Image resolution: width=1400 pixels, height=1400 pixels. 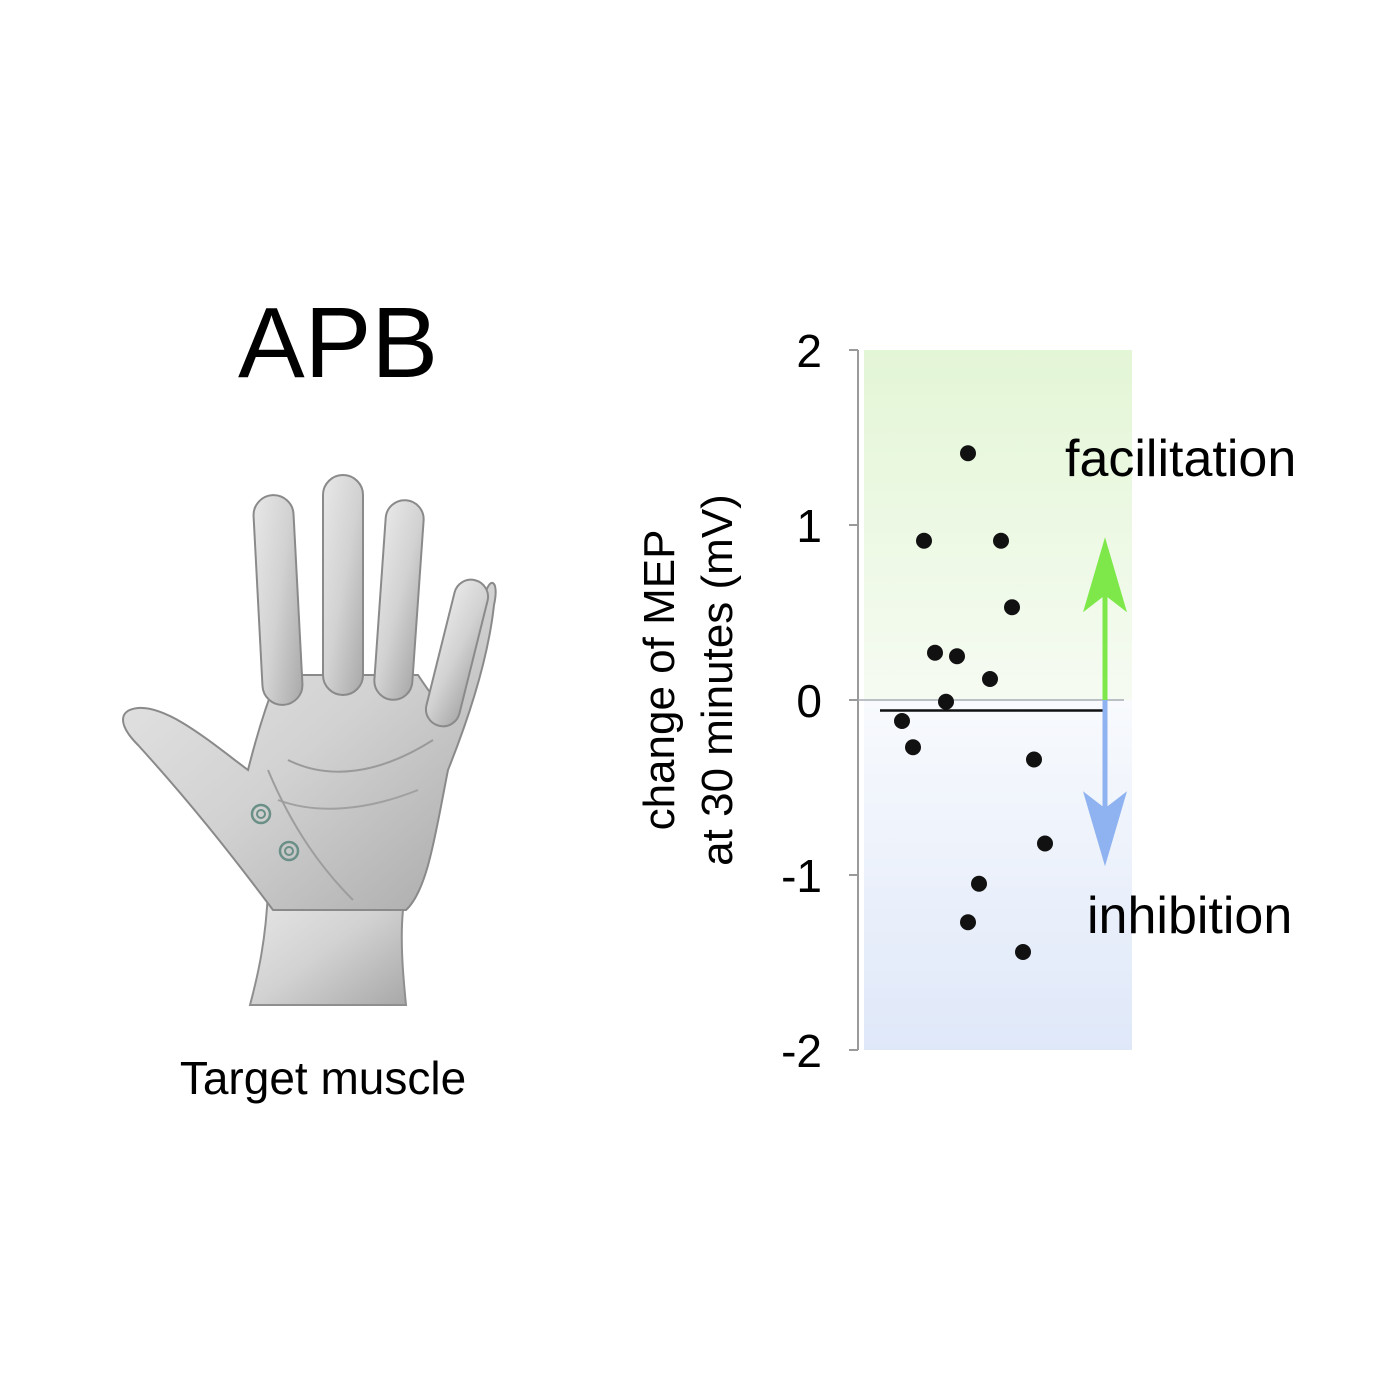 I want to click on inhibition-arrow-head, so click(x=1105, y=829).